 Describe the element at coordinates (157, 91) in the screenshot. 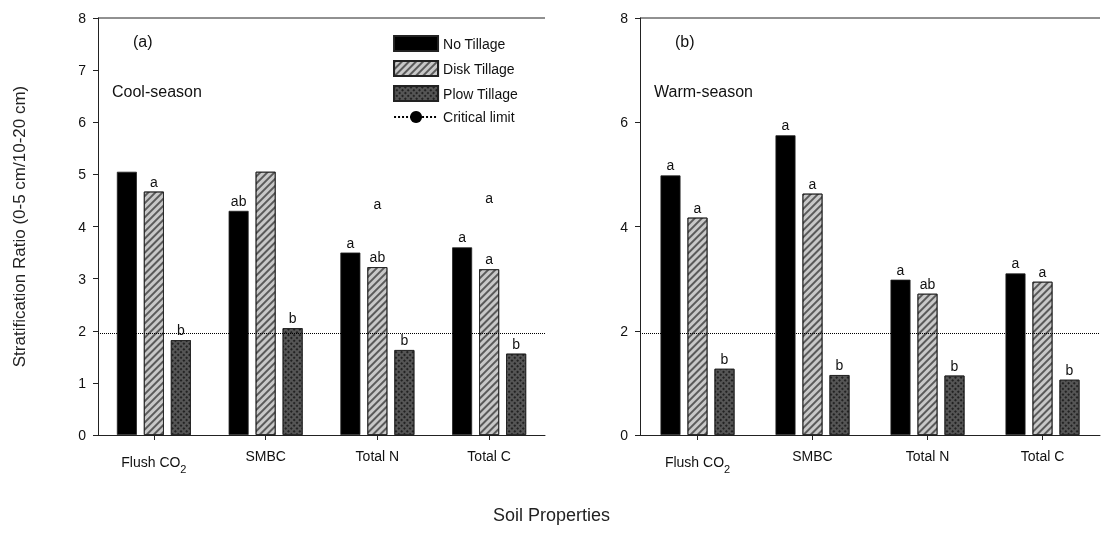

I see `text: Cool-season` at that location.